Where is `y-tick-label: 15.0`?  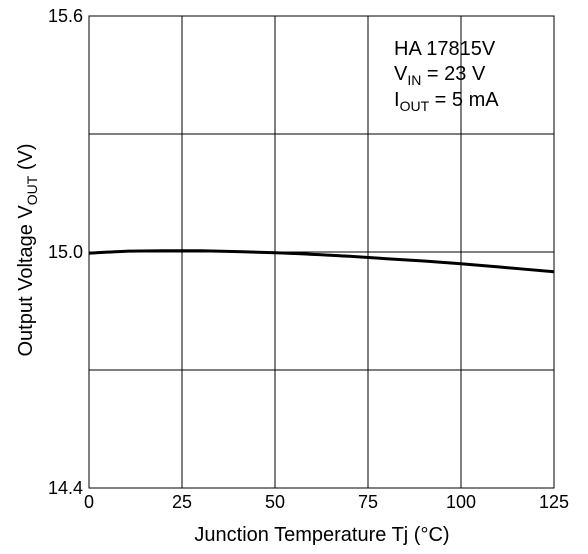 y-tick-label: 15.0 is located at coordinates (65, 252).